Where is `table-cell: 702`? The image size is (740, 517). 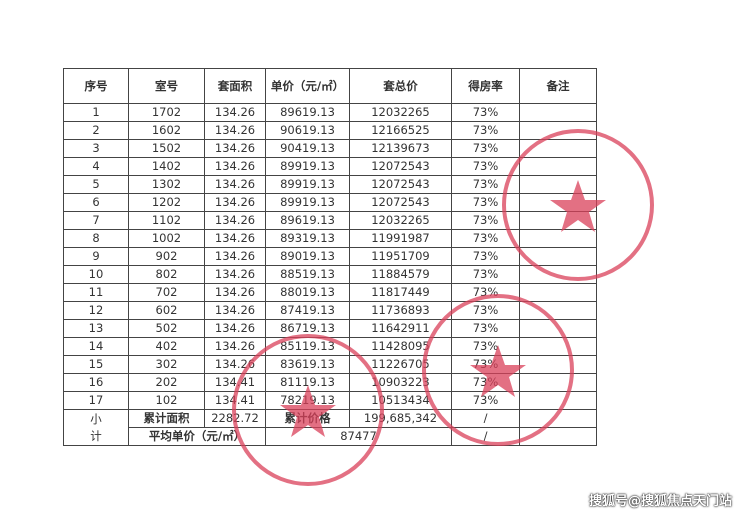
table-cell: 702 is located at coordinates (166, 292).